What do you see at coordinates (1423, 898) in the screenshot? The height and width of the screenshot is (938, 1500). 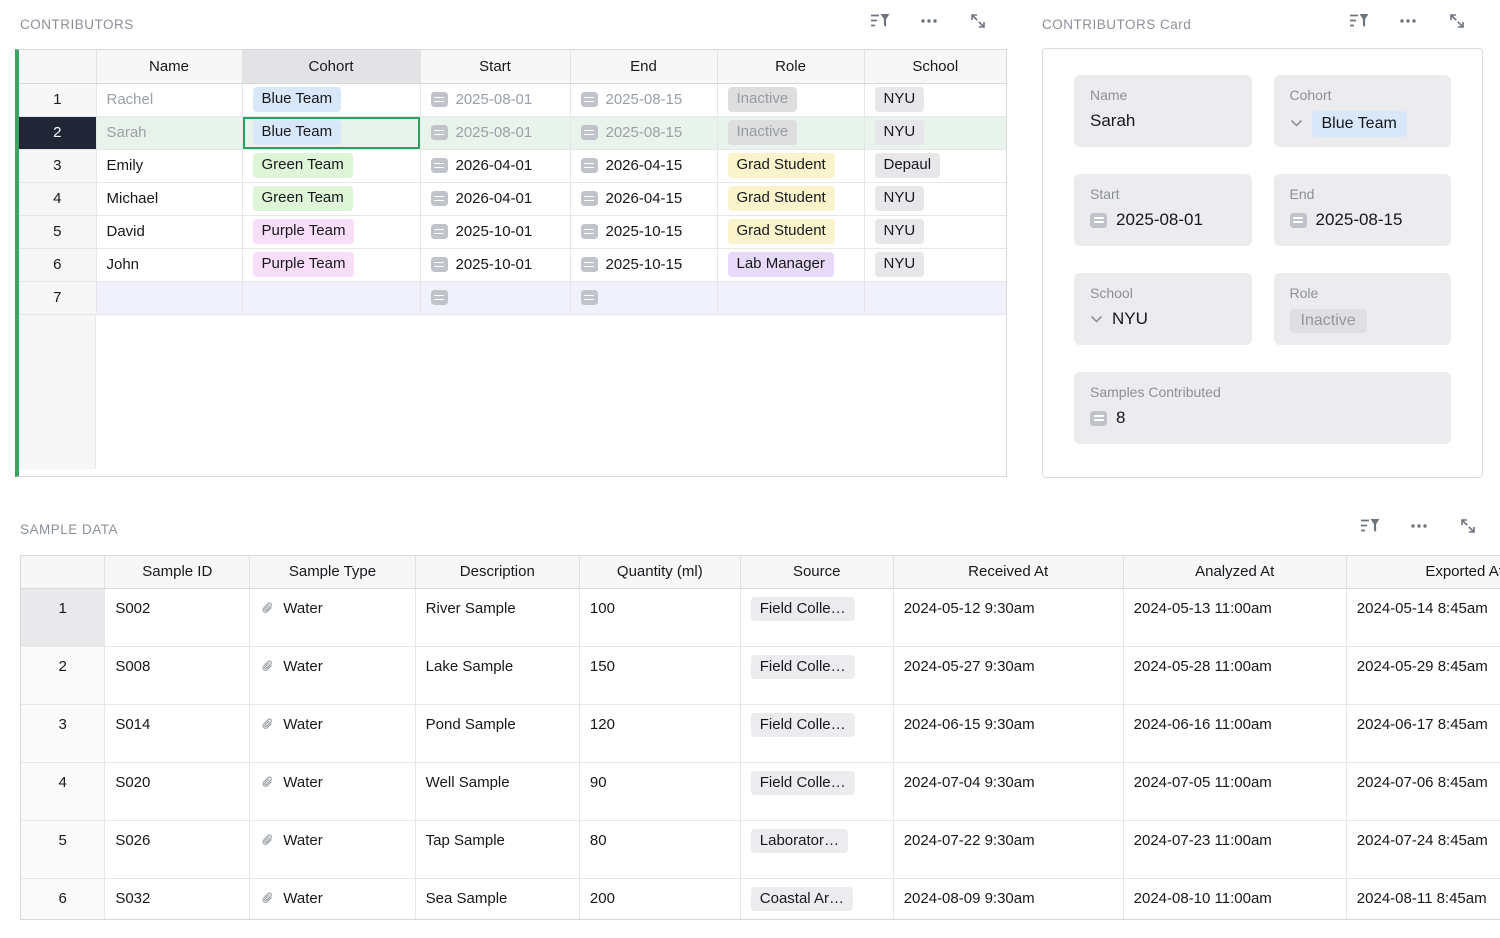 I see `exported-at-cell: 2024-08-11 8:45am` at bounding box center [1423, 898].